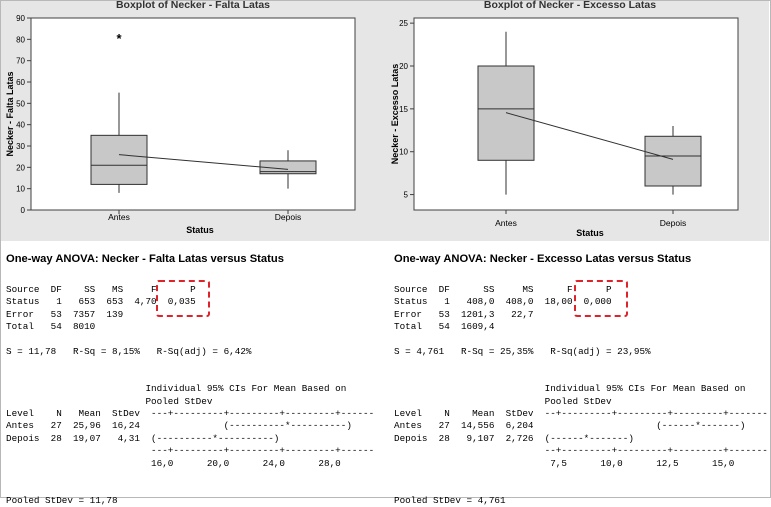  I want to click on anova-table-line: Total 54 1609,4, so click(444, 327).